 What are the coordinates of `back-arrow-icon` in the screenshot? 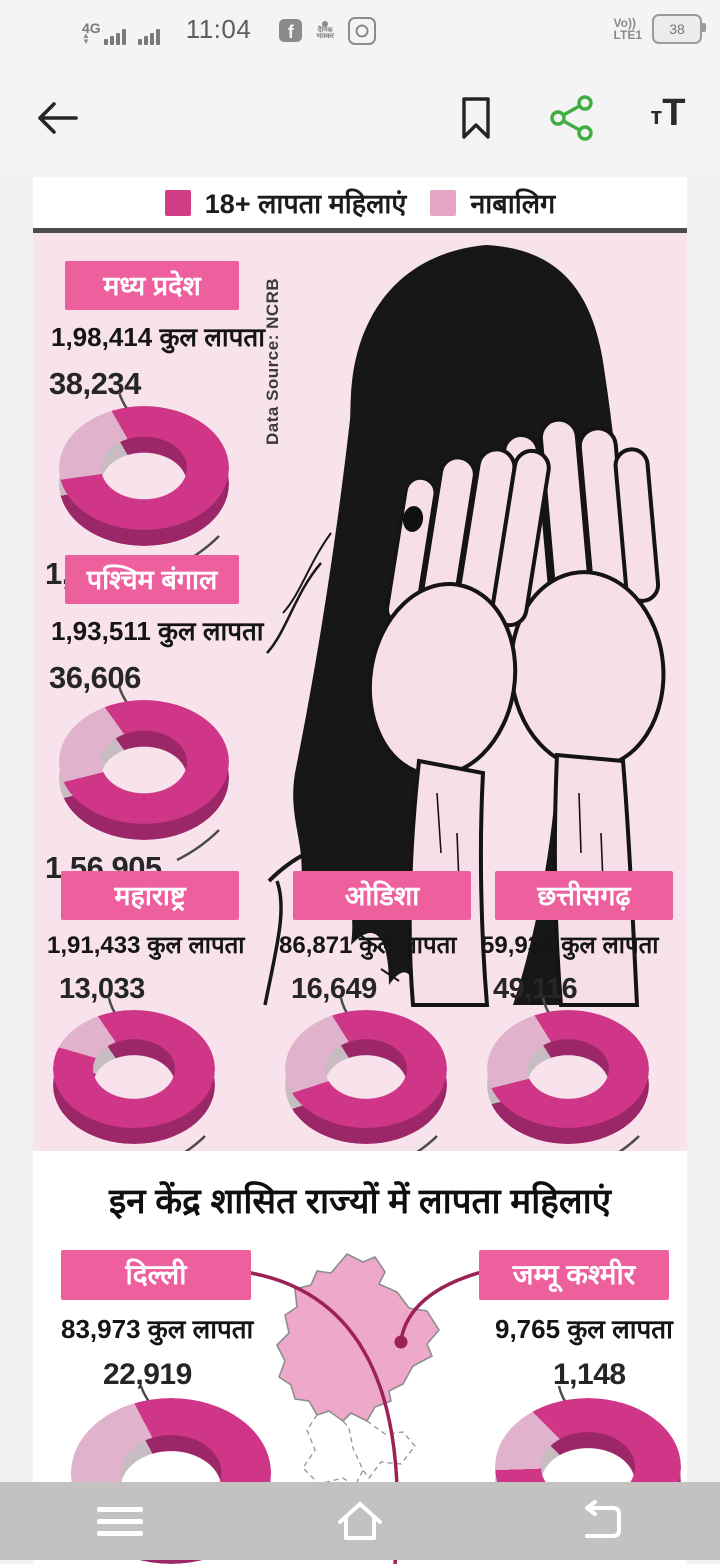 It's located at (58, 118).